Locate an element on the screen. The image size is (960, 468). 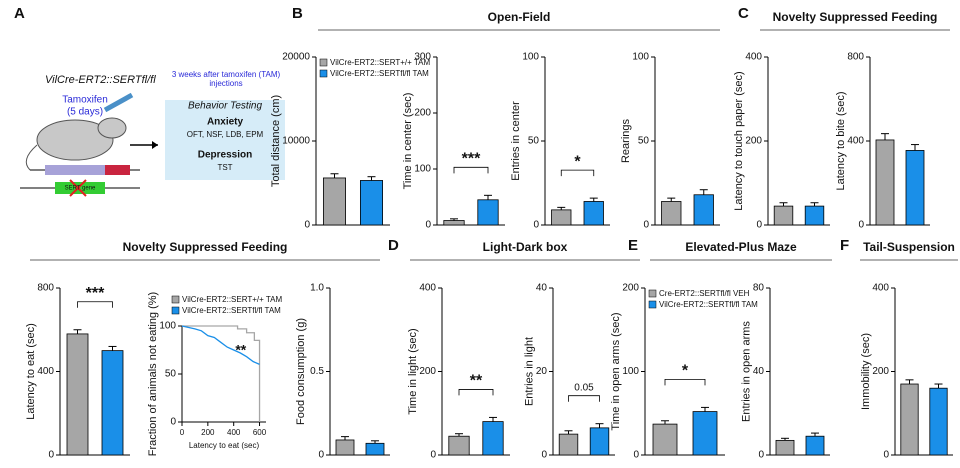
treatment-duration: (5 days) is located at coordinates (85, 112).